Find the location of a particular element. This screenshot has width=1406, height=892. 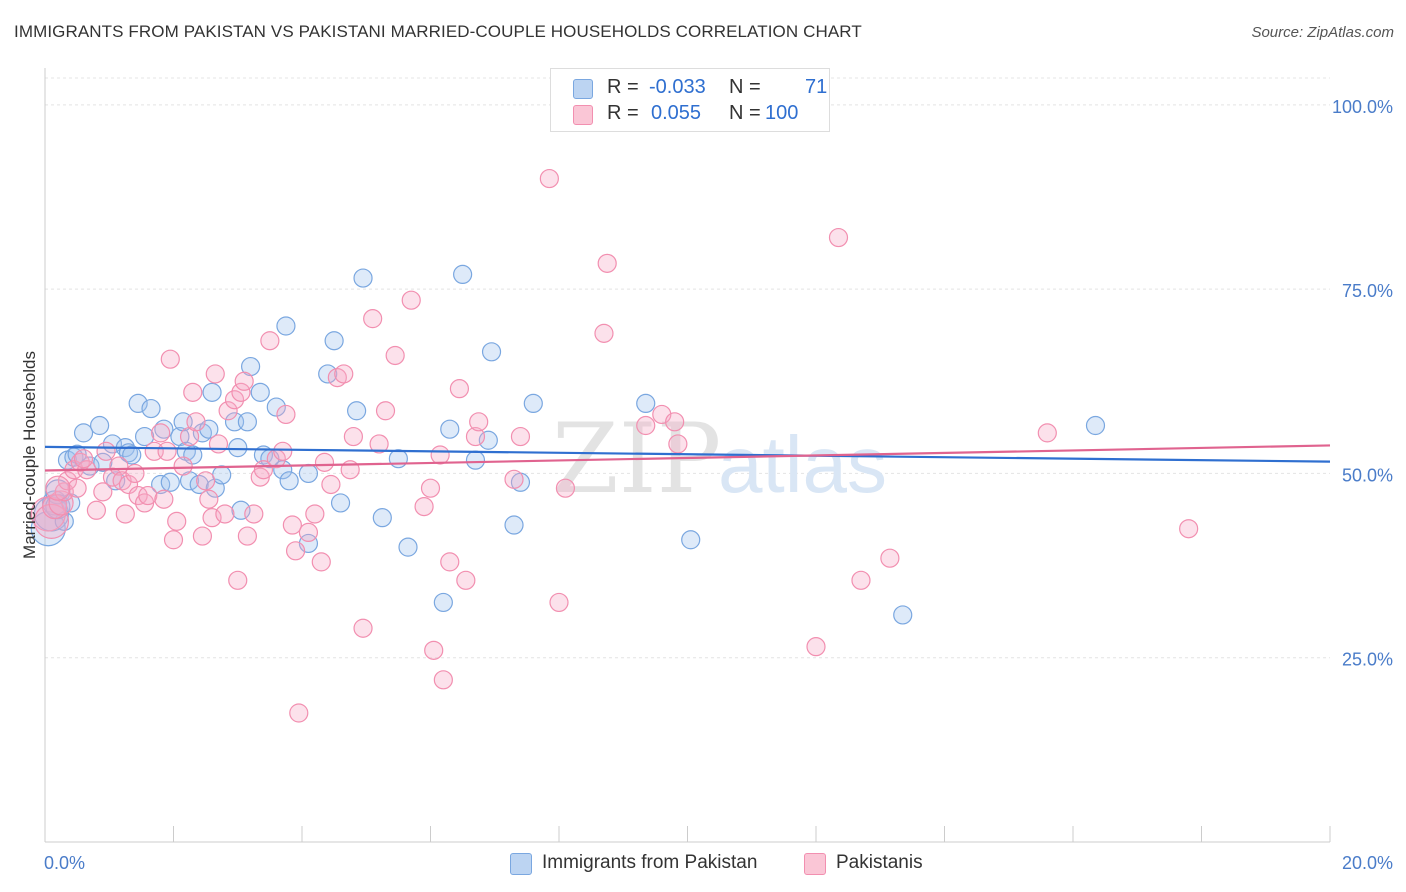

y-axis-label: Married-couple Households is located at coordinates (29, 455).